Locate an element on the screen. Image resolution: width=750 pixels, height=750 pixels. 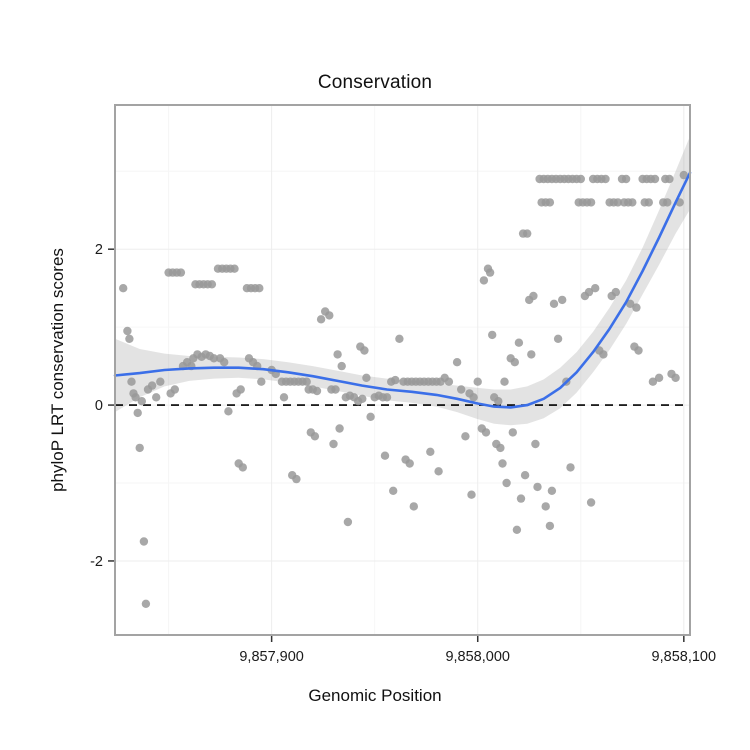
y-tick-label: 0 is located at coordinates (99, 406).